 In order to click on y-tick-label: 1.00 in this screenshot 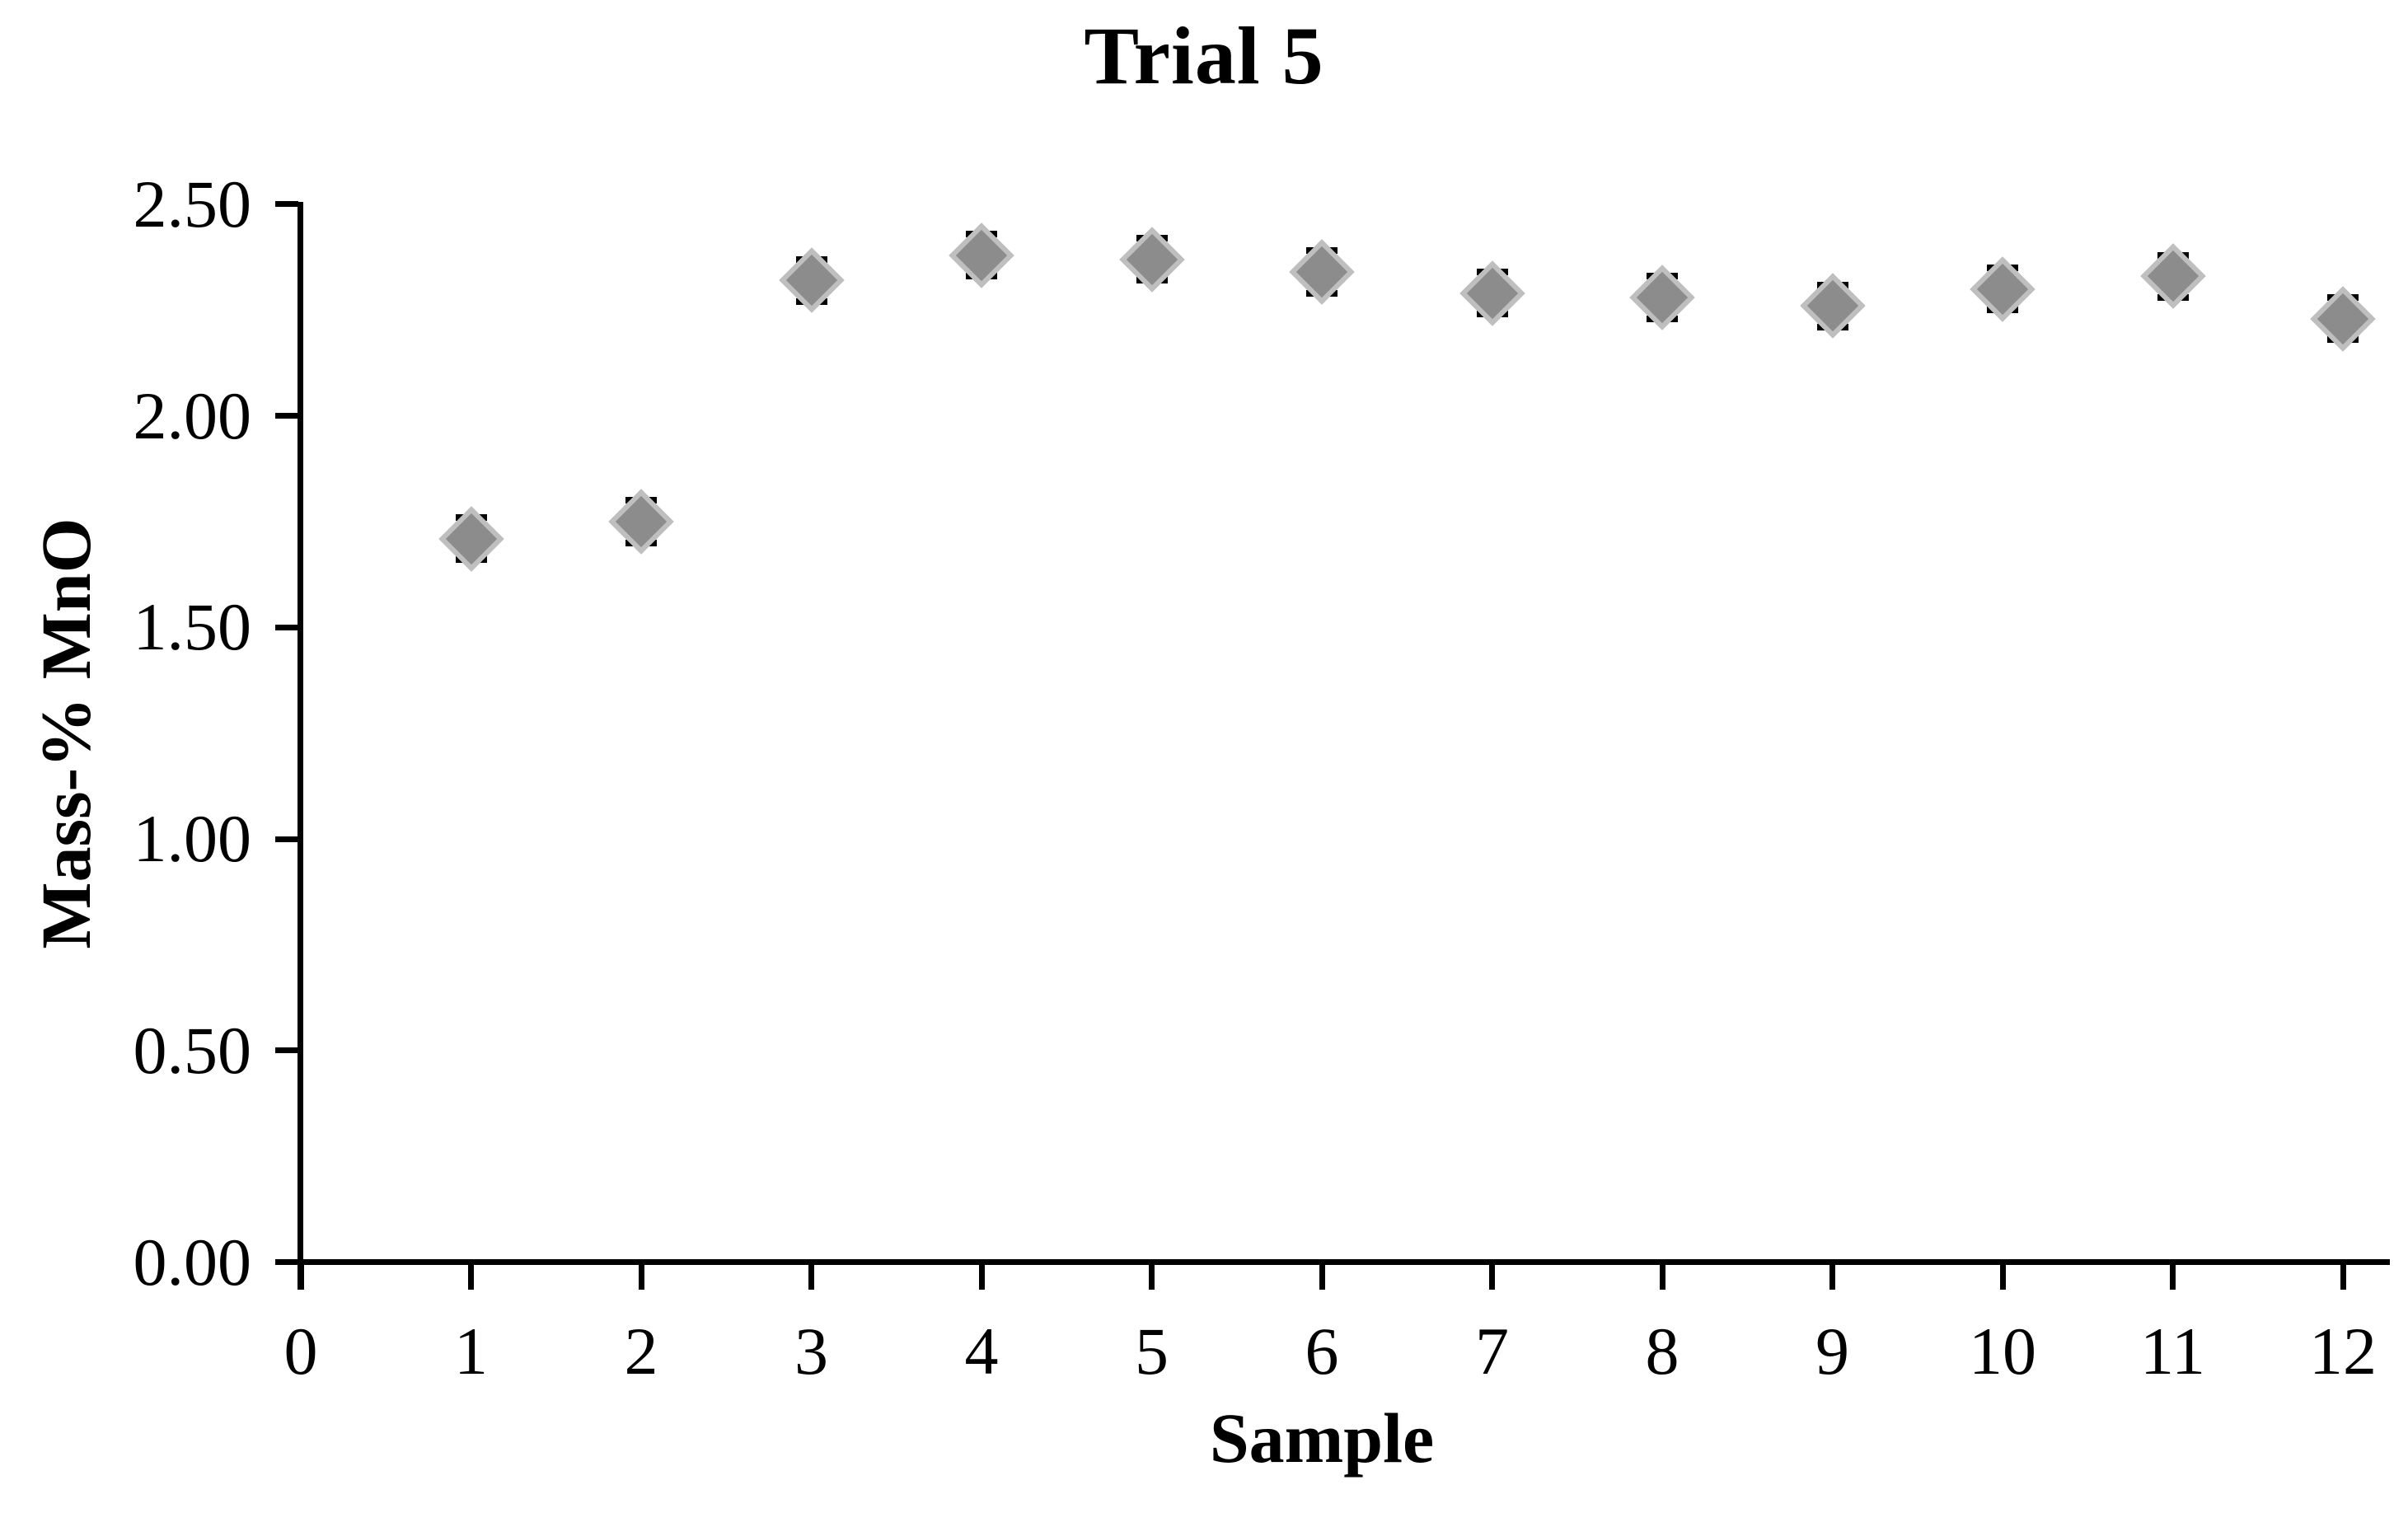, I will do `click(193, 839)`.